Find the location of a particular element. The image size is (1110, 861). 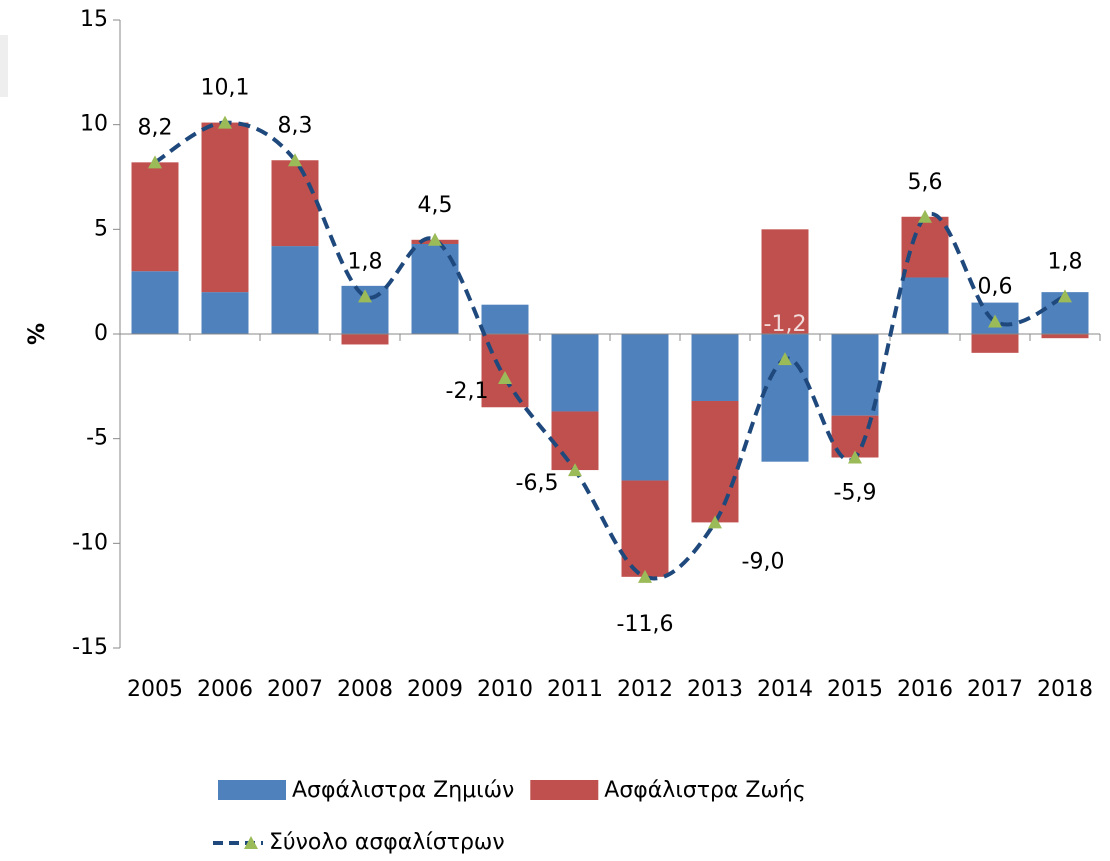

x-tick-label: 2018 is located at coordinates (1065, 689).